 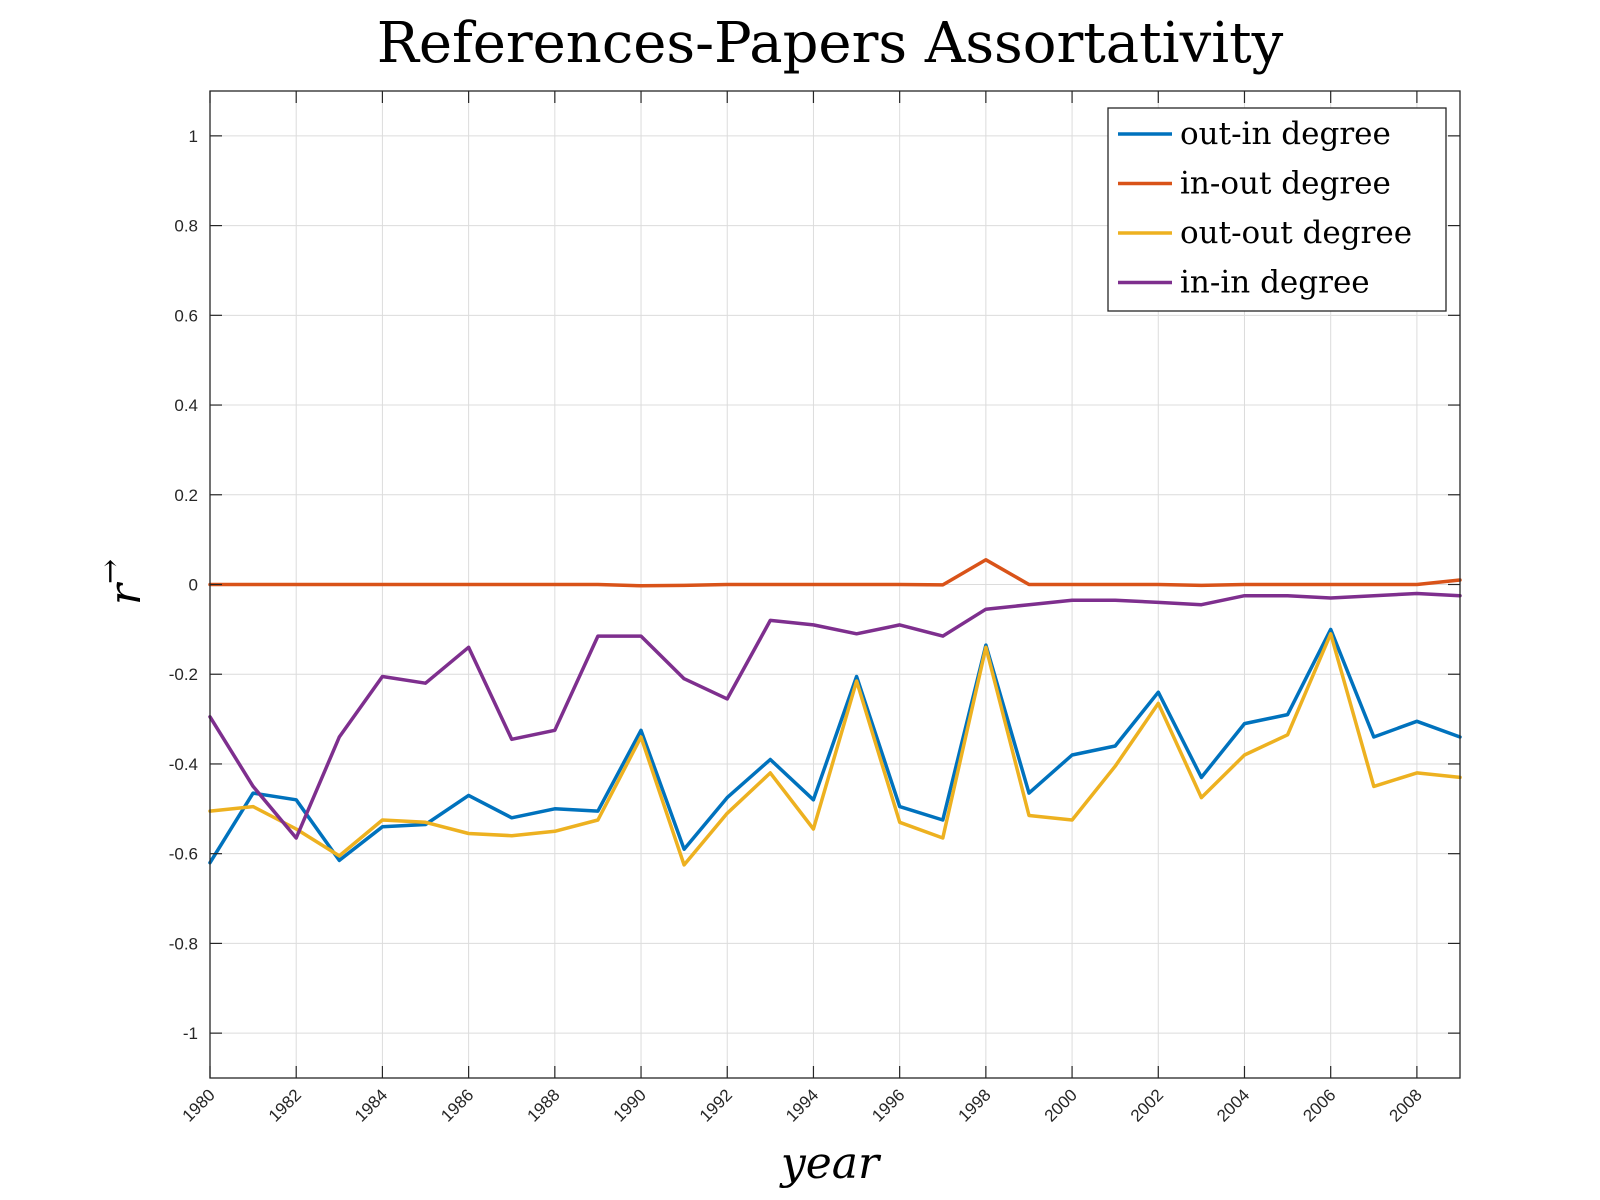 What do you see at coordinates (183, 764) in the screenshot?
I see `y-tick-label: -0.4` at bounding box center [183, 764].